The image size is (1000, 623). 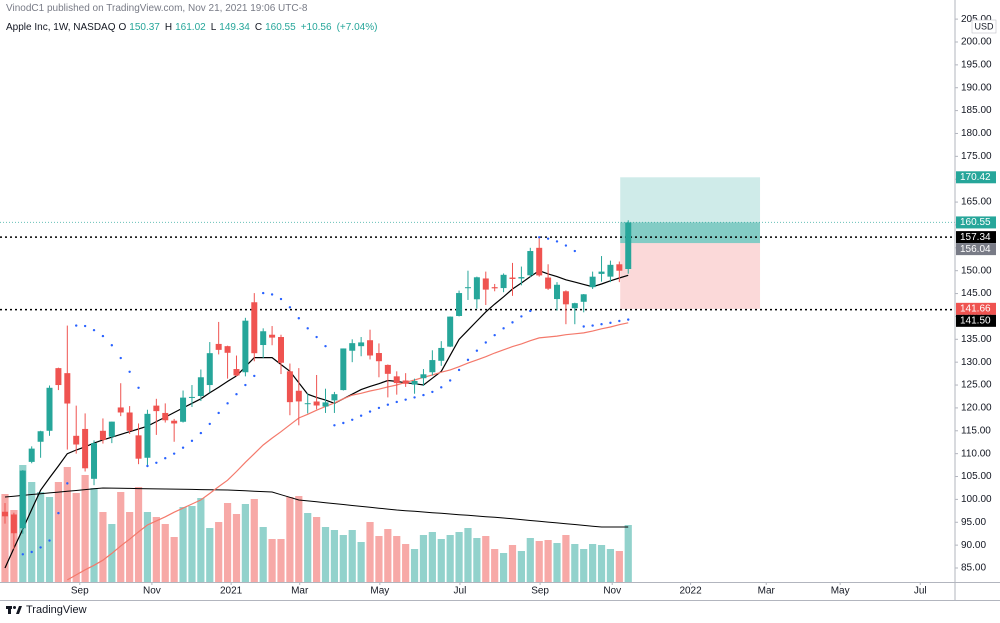 What do you see at coordinates (976, 156) in the screenshot?
I see `y-tick-label: 175.00` at bounding box center [976, 156].